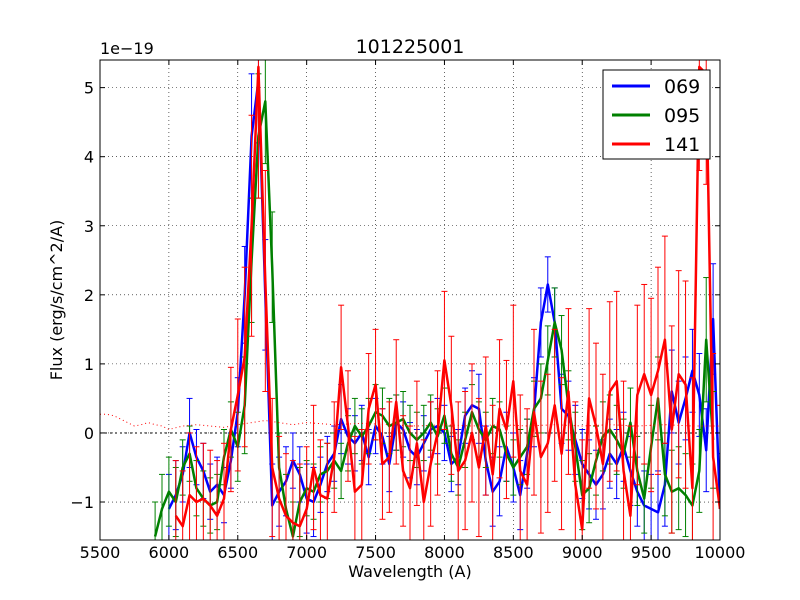  I want to click on y-tick-label: 3, so click(89, 226).